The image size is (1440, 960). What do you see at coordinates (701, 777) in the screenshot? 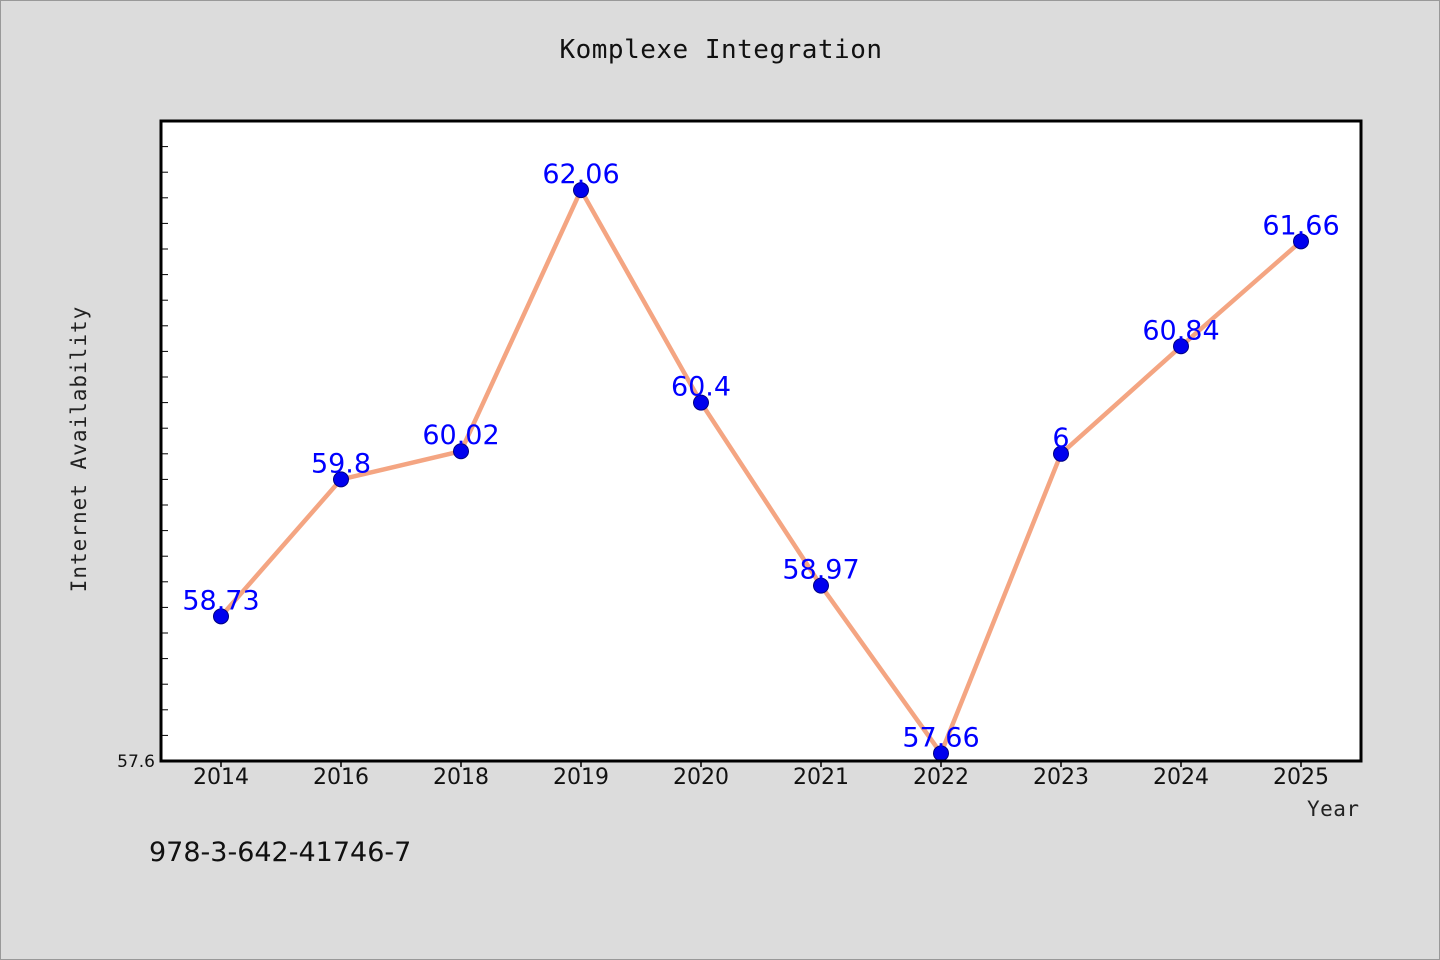
I see `x-tick-label: 2020` at bounding box center [701, 777].